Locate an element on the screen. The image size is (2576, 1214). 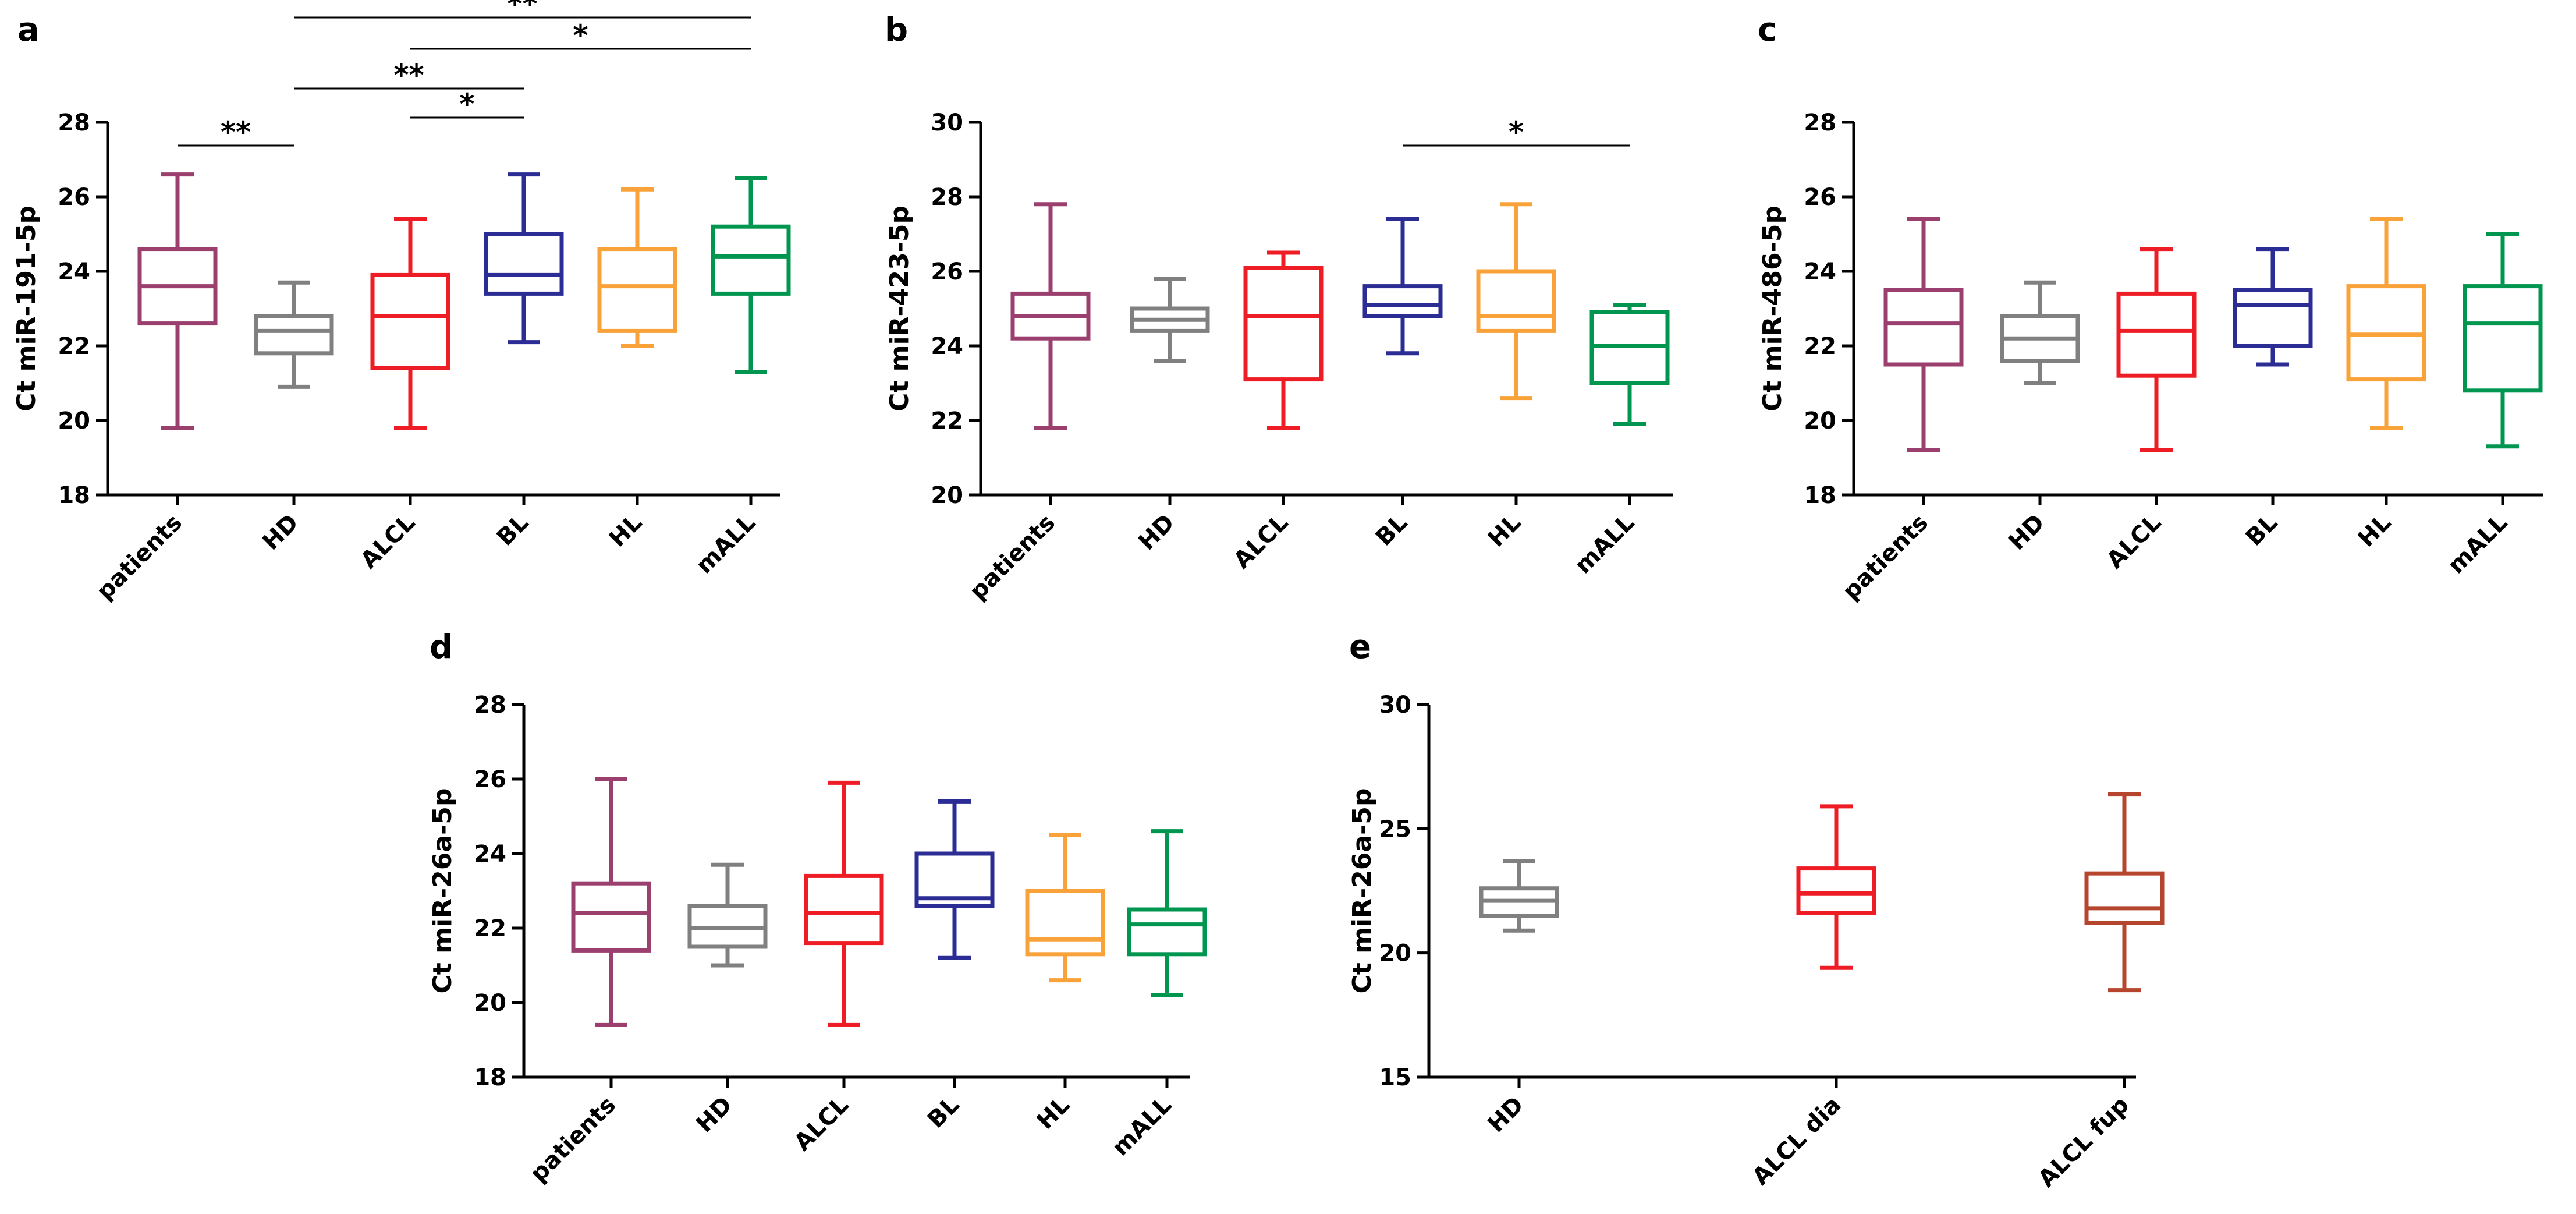
box-alcl-dia is located at coordinates (1836, 887).